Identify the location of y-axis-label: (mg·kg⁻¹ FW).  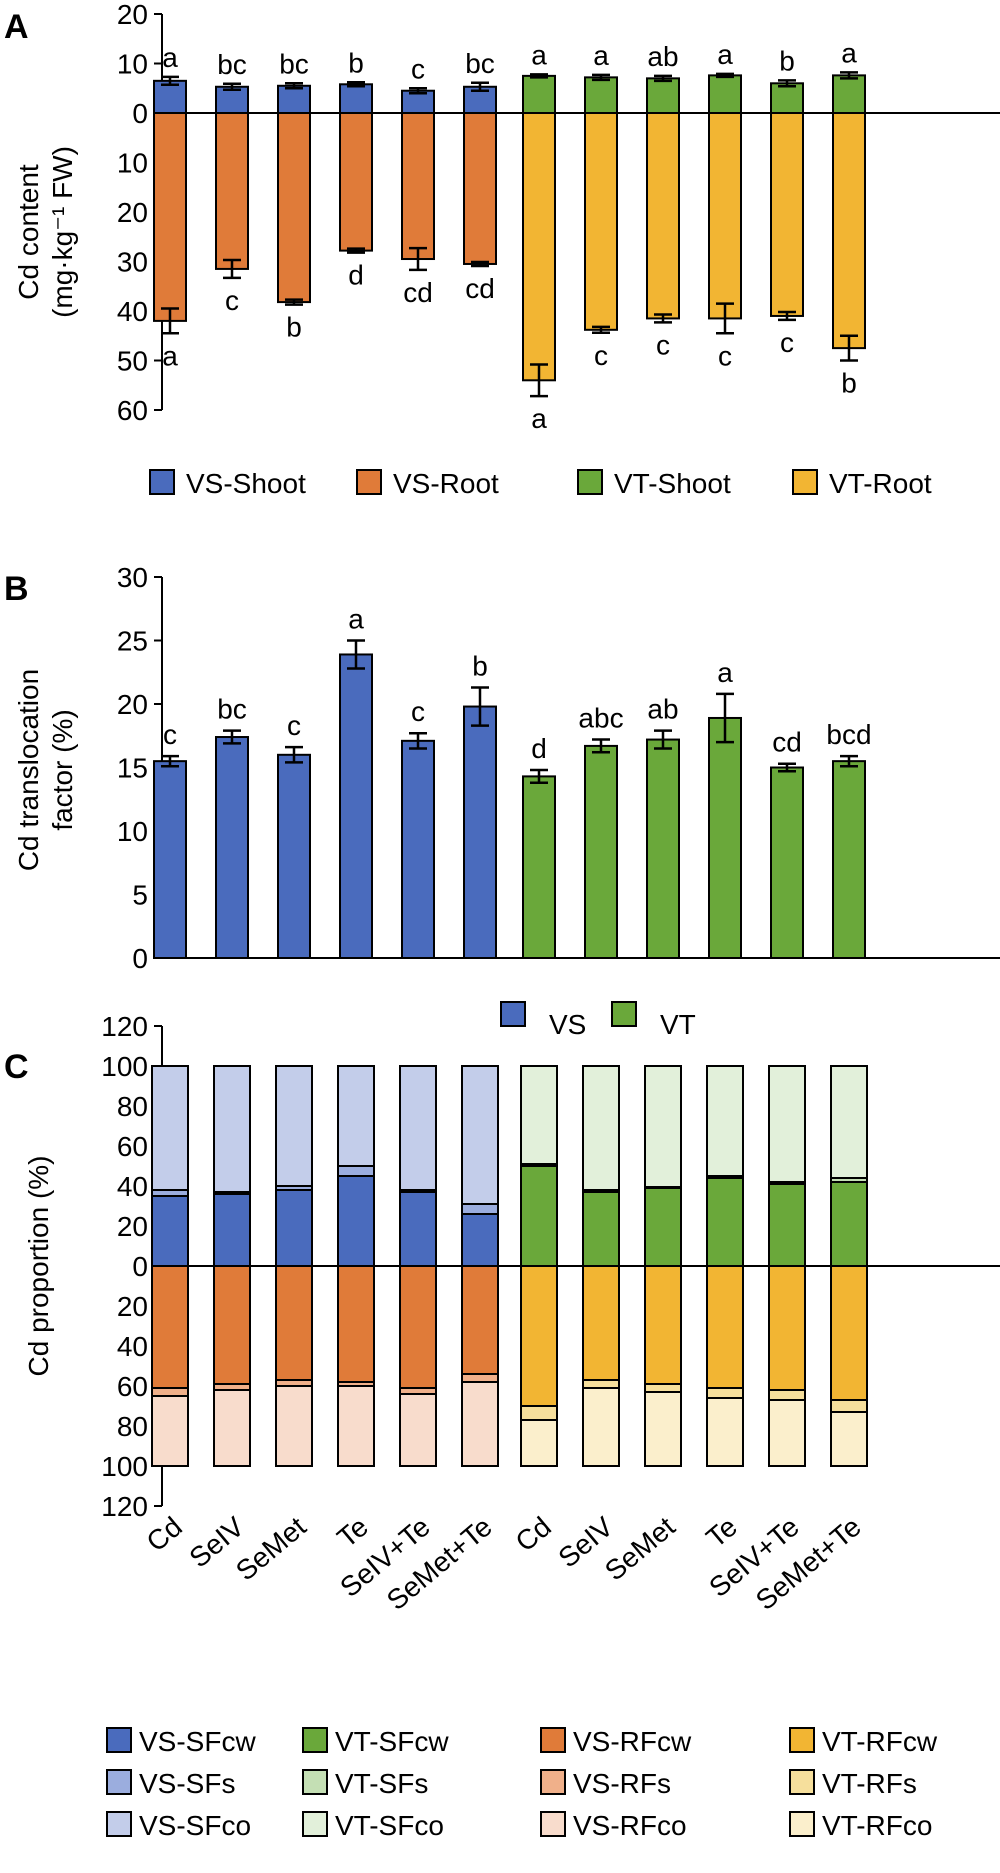
(62, 232).